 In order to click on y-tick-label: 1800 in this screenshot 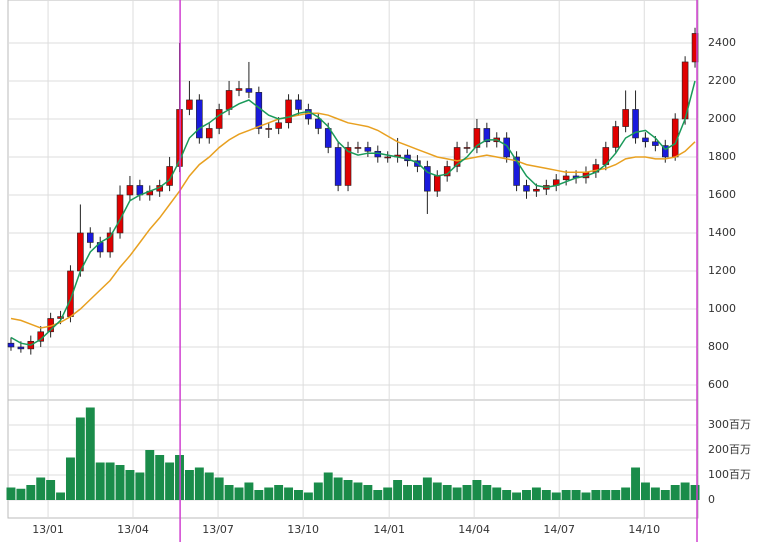, I will do `click(722, 156)`.